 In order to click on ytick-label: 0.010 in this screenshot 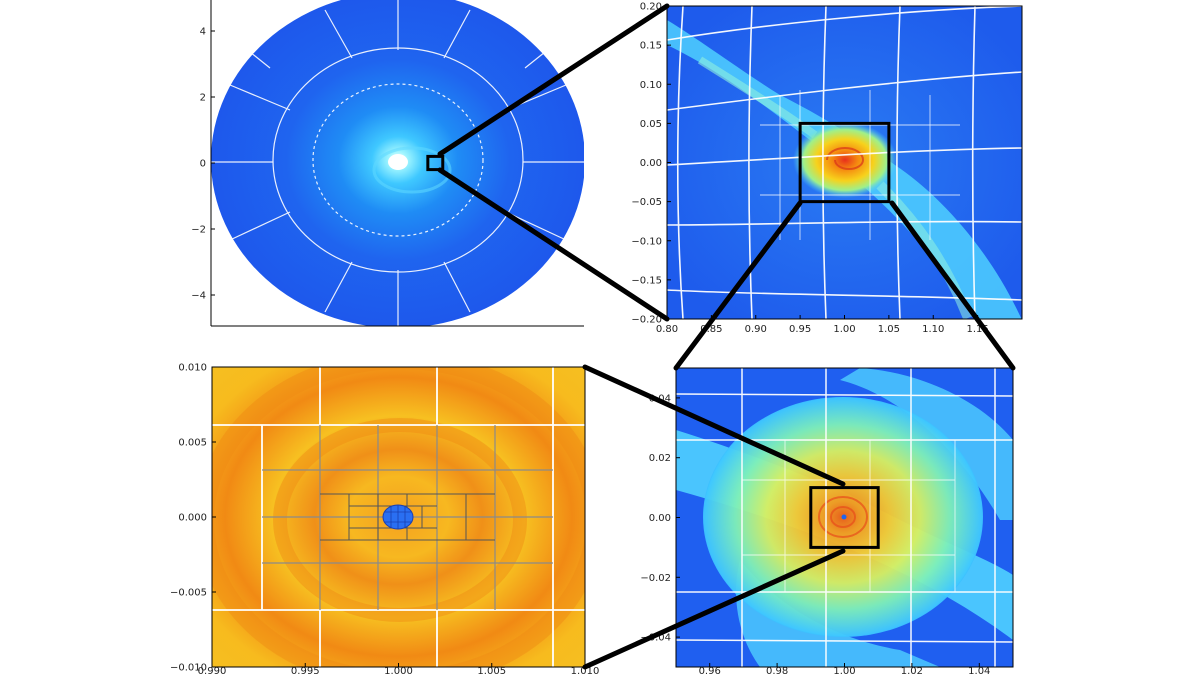, I will do `click(192, 368)`.